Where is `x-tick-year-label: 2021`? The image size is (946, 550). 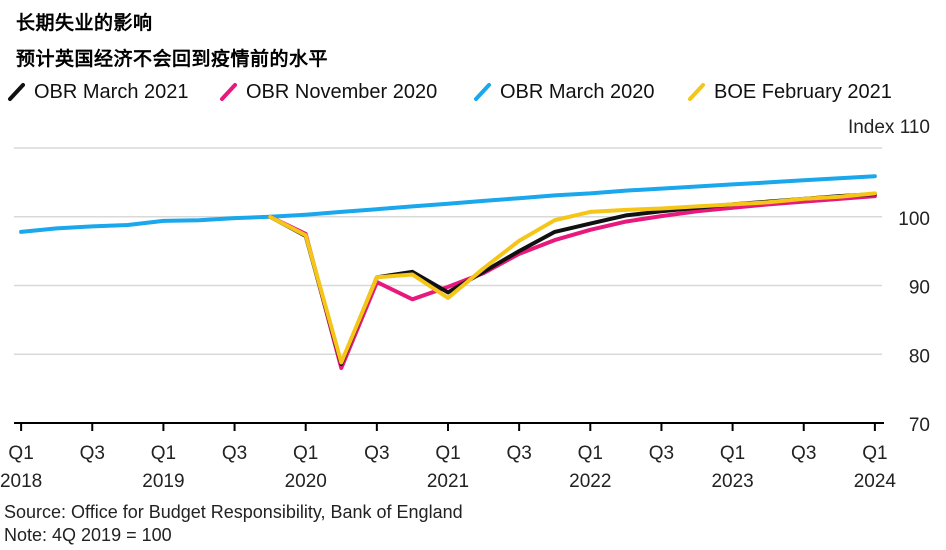 x-tick-year-label: 2021 is located at coordinates (448, 481).